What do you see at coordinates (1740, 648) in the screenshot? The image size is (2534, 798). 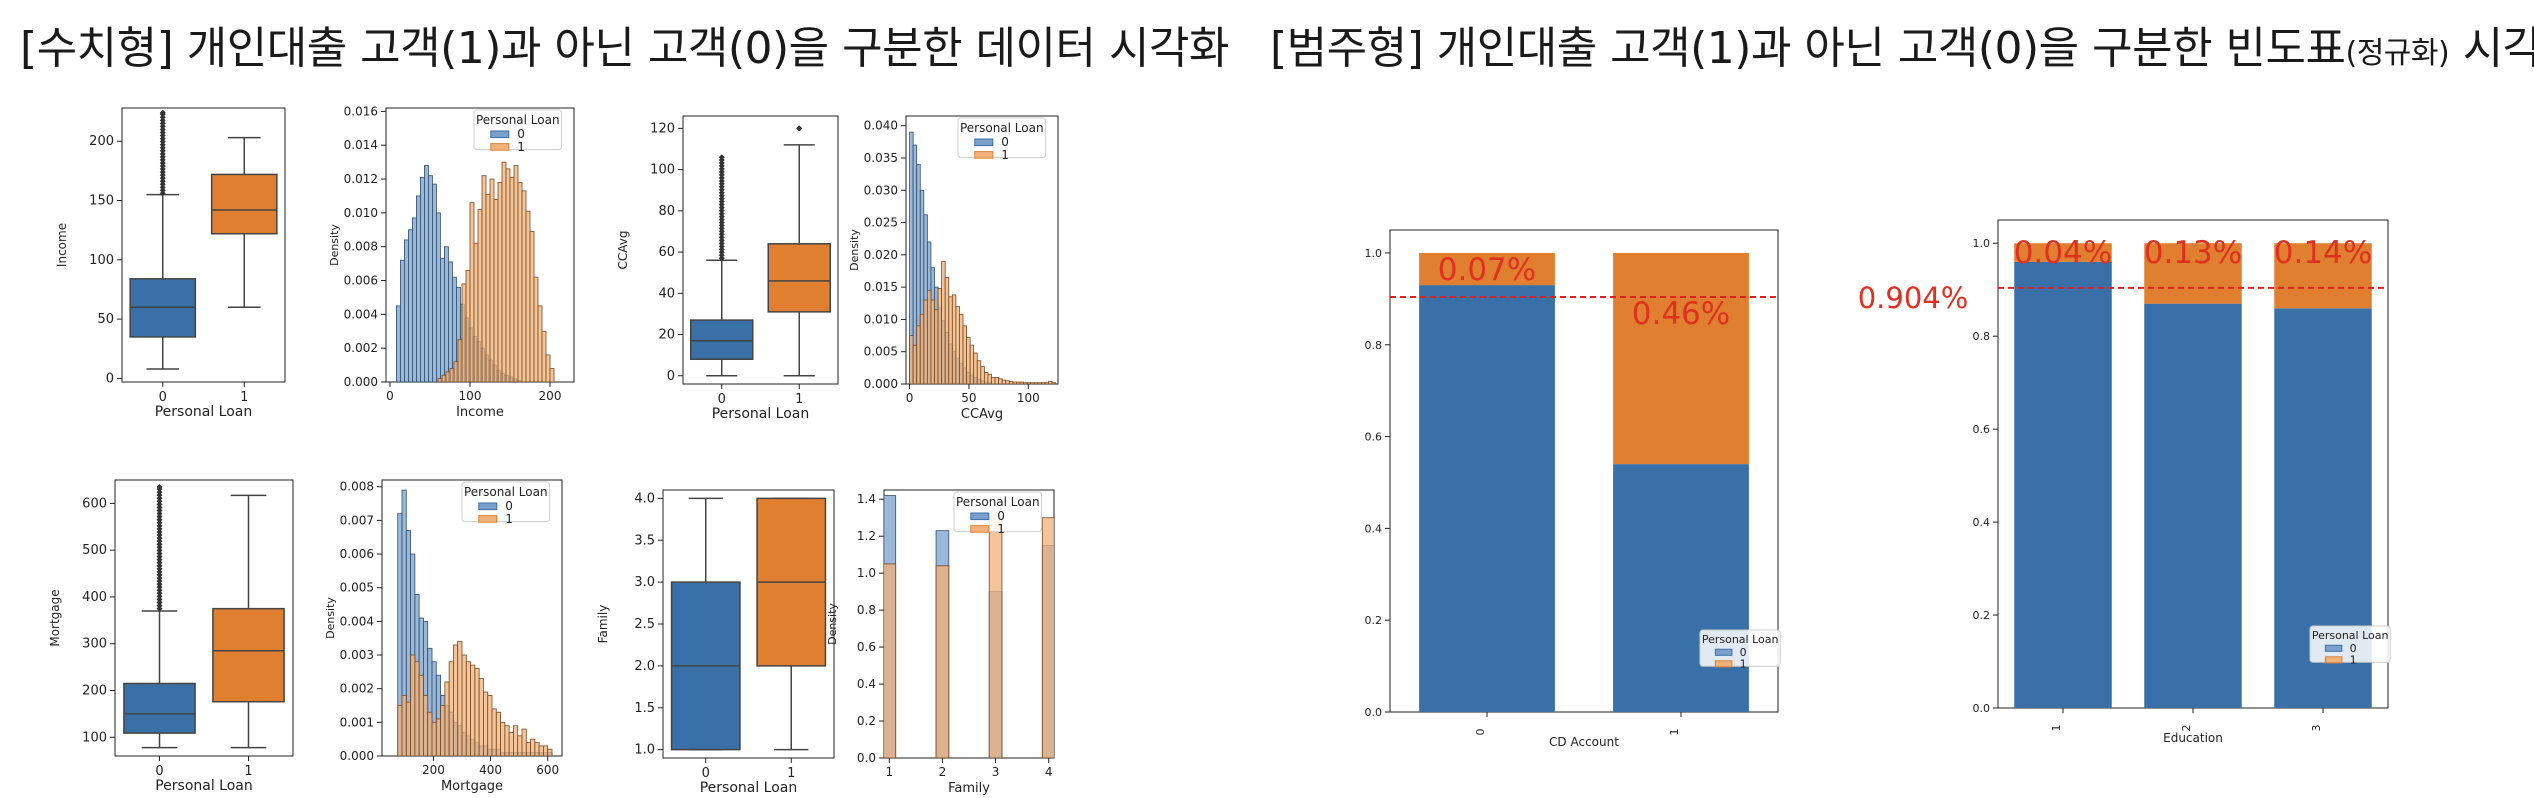 I see `cd-account-legend-frame` at bounding box center [1740, 648].